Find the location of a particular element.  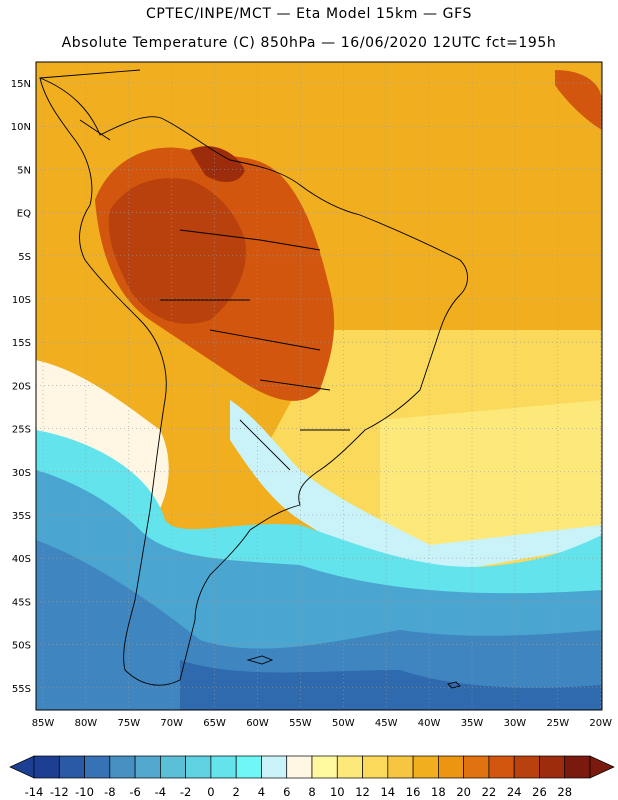

central-america-coast is located at coordinates (90, 105).